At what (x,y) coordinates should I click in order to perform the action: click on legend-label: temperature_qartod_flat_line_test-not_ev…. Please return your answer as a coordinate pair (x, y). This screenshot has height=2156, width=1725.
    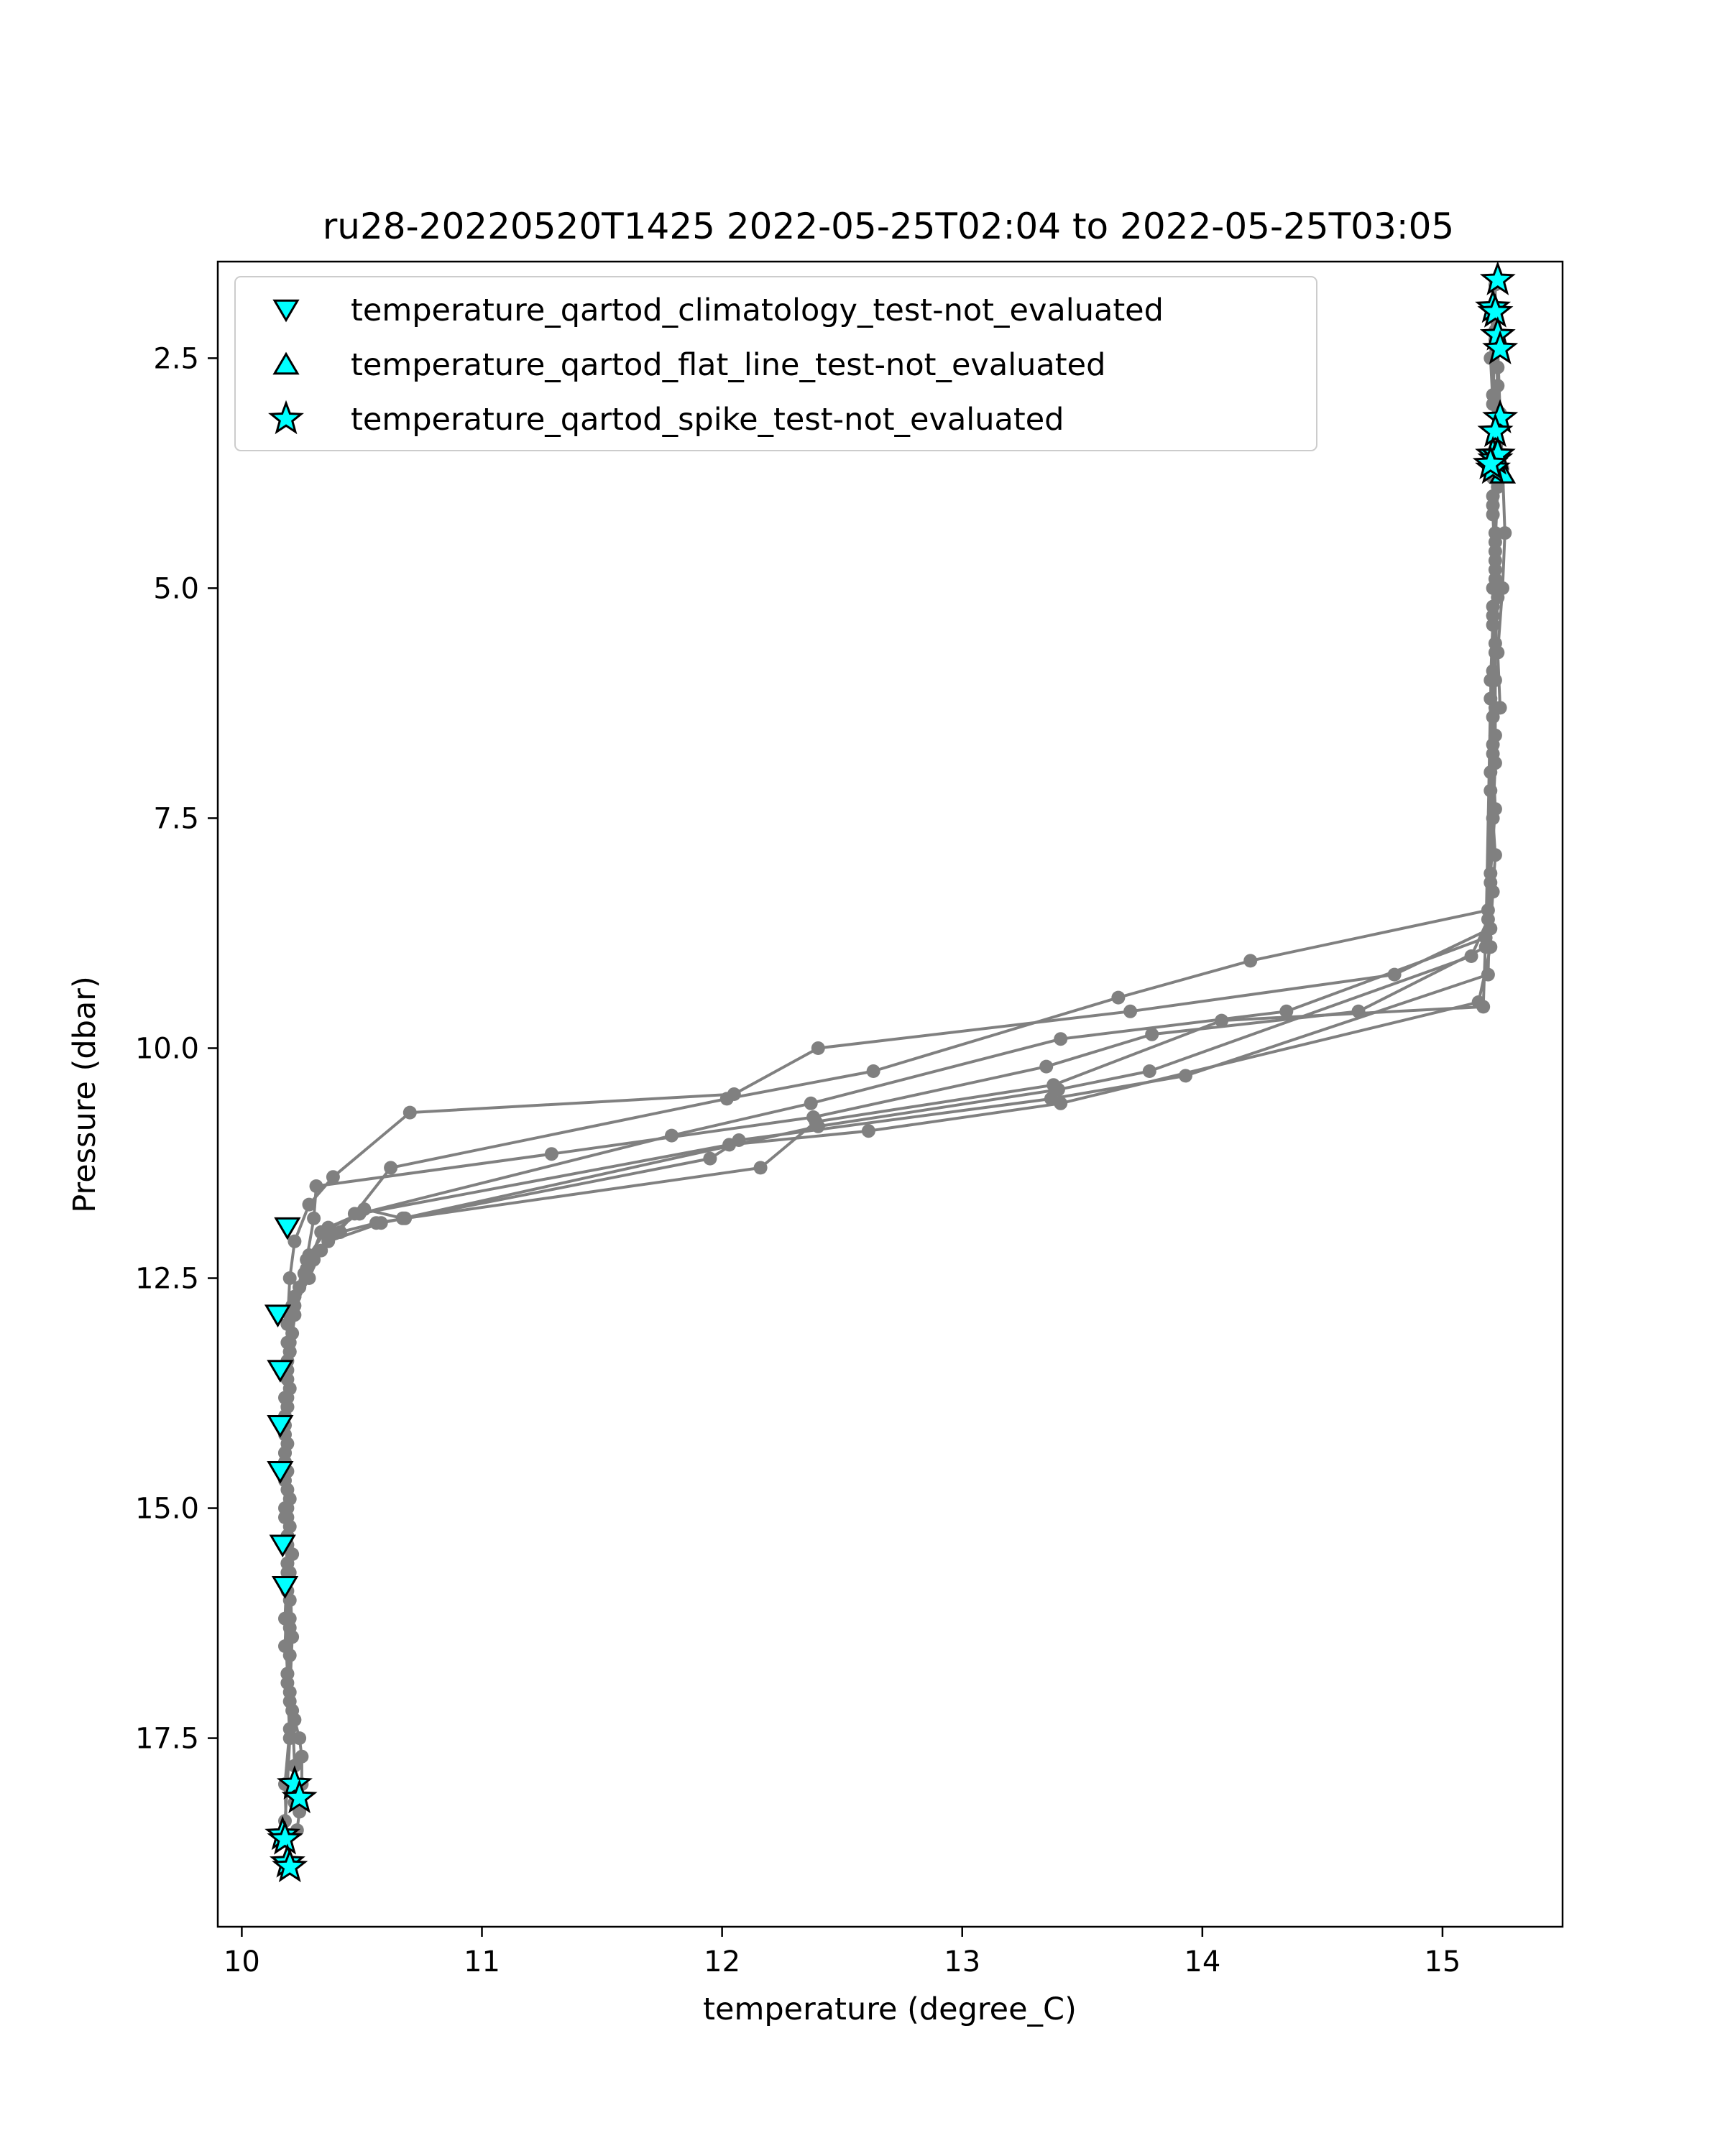
    Looking at the image, I should click on (728, 365).